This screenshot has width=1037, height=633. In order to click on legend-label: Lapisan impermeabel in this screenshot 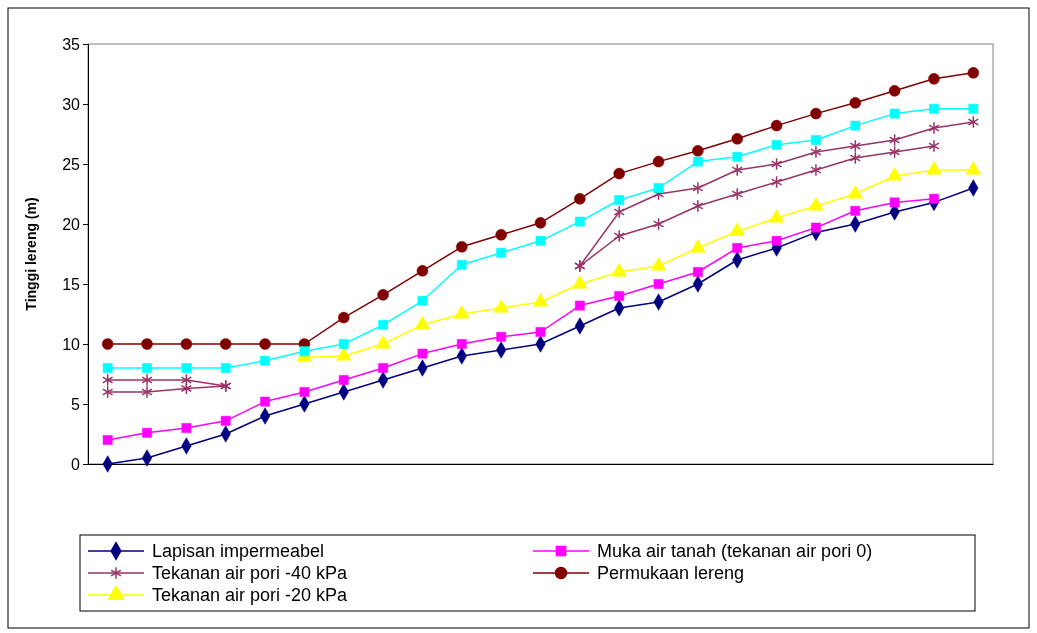, I will do `click(238, 551)`.